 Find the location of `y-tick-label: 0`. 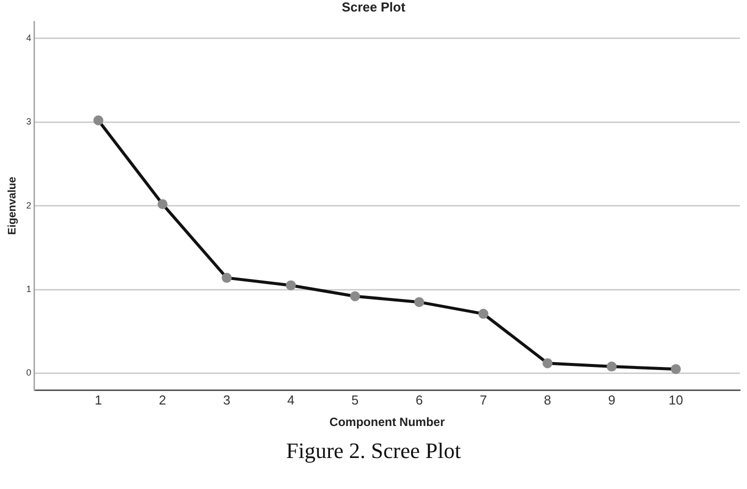

y-tick-label: 0 is located at coordinates (29, 373).